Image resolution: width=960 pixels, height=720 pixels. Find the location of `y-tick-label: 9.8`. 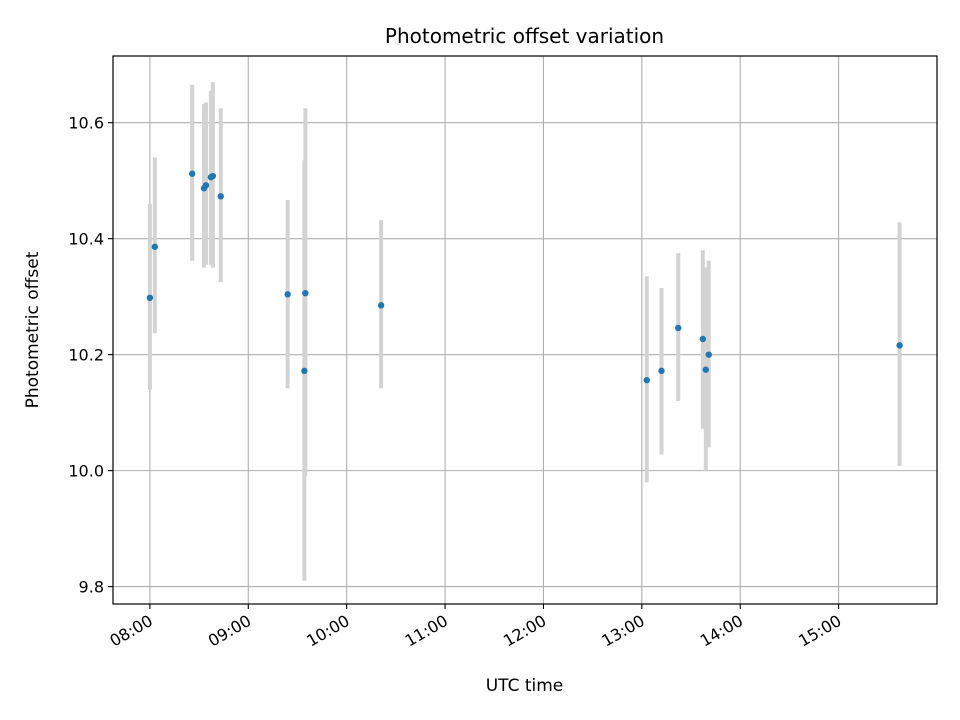

y-tick-label: 9.8 is located at coordinates (91, 587).